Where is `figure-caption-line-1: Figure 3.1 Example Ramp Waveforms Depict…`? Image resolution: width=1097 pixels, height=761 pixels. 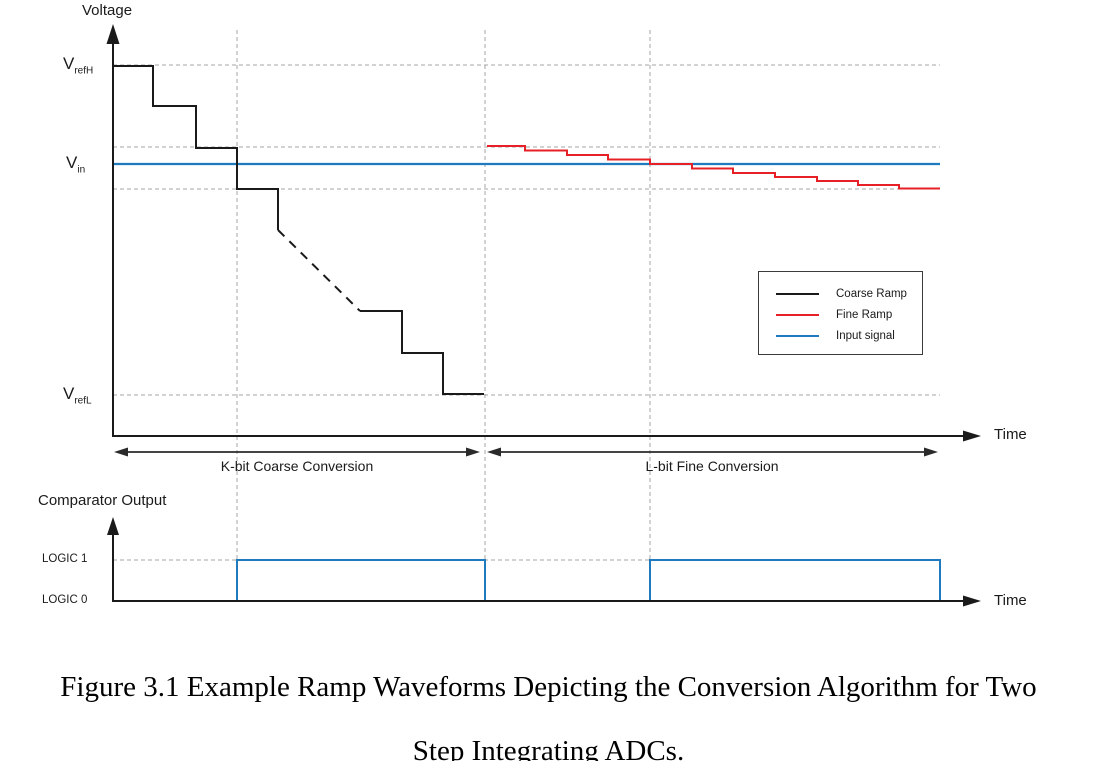
figure-caption-line-1: Figure 3.1 Example Ramp Waveforms Depict… is located at coordinates (548, 687).